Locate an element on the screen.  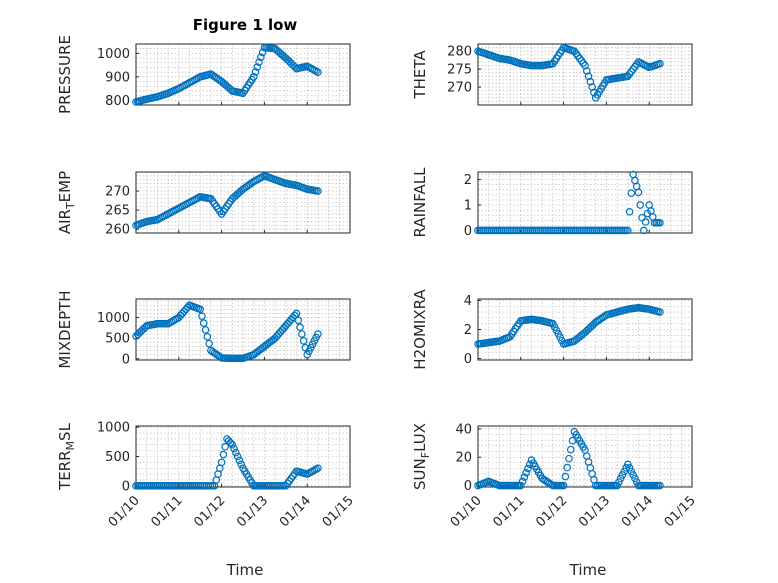
subplot-h2omixra: 0 2 4 H2OMIXRA is located at coordinates (552, 329).